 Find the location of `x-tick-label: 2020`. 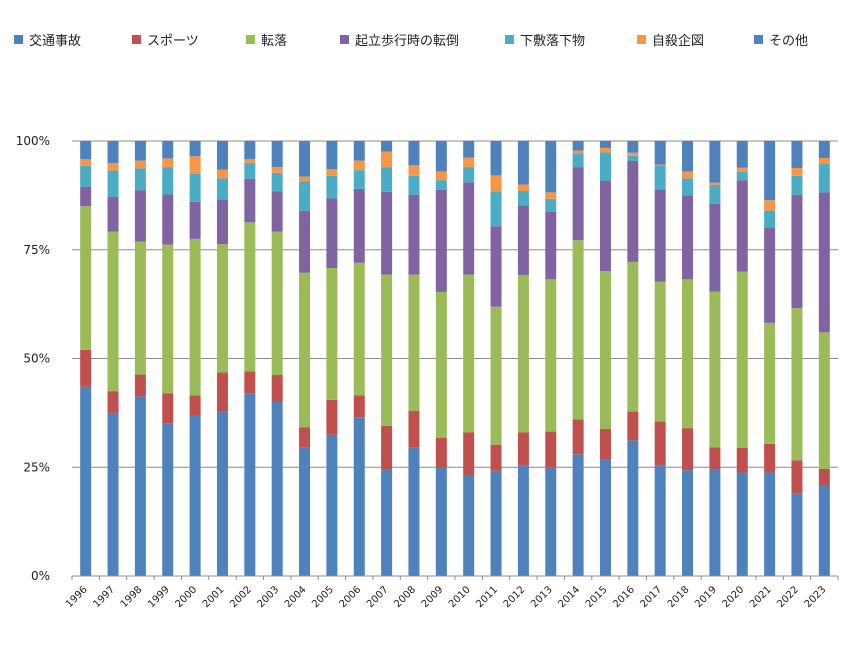

x-tick-label: 2020 is located at coordinates (734, 597).